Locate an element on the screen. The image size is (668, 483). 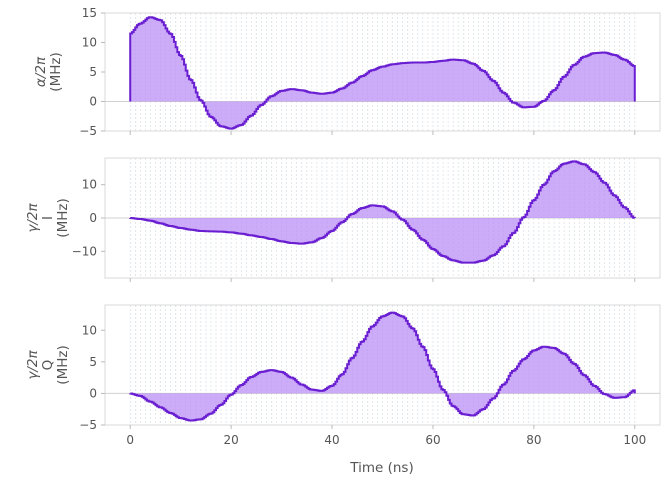
y-tick-label: −10 is located at coordinates (84, 251).